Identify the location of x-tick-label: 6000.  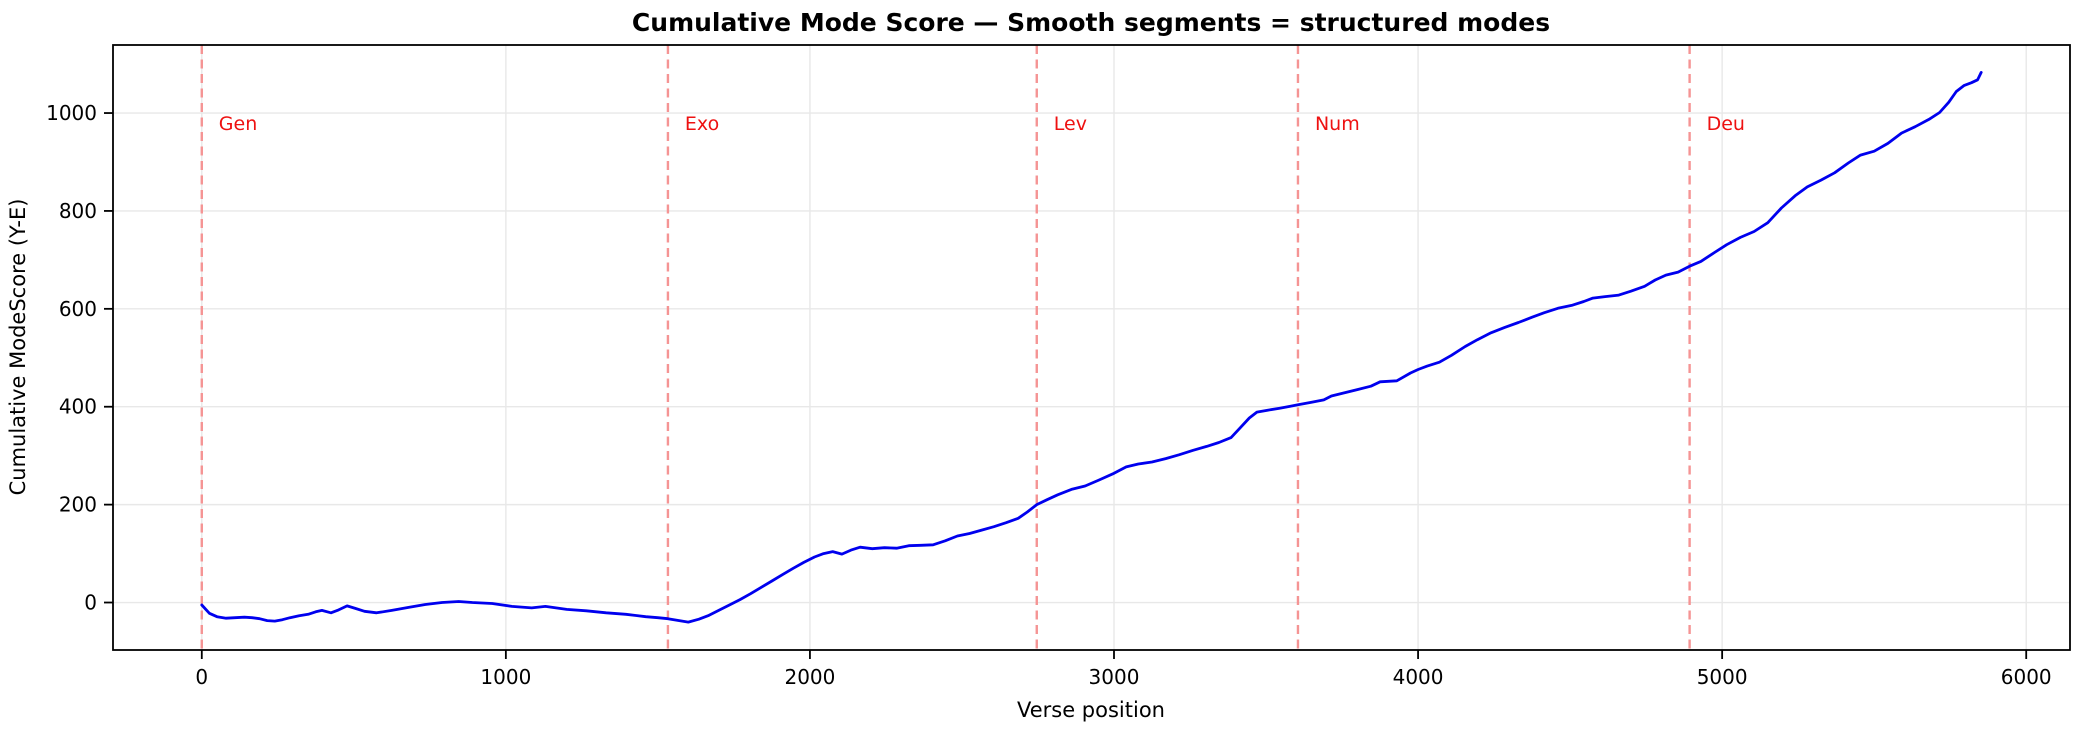
(2026, 677).